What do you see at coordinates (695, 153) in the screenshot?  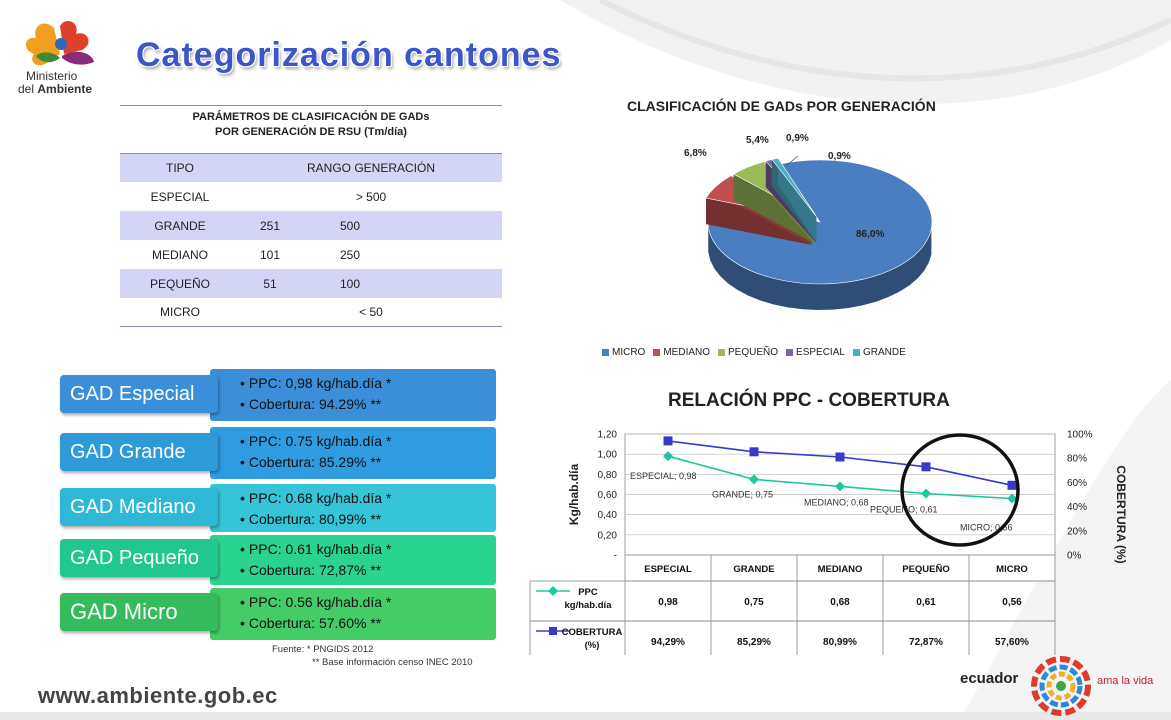 I see `pie-label-mediano: 6,8%` at bounding box center [695, 153].